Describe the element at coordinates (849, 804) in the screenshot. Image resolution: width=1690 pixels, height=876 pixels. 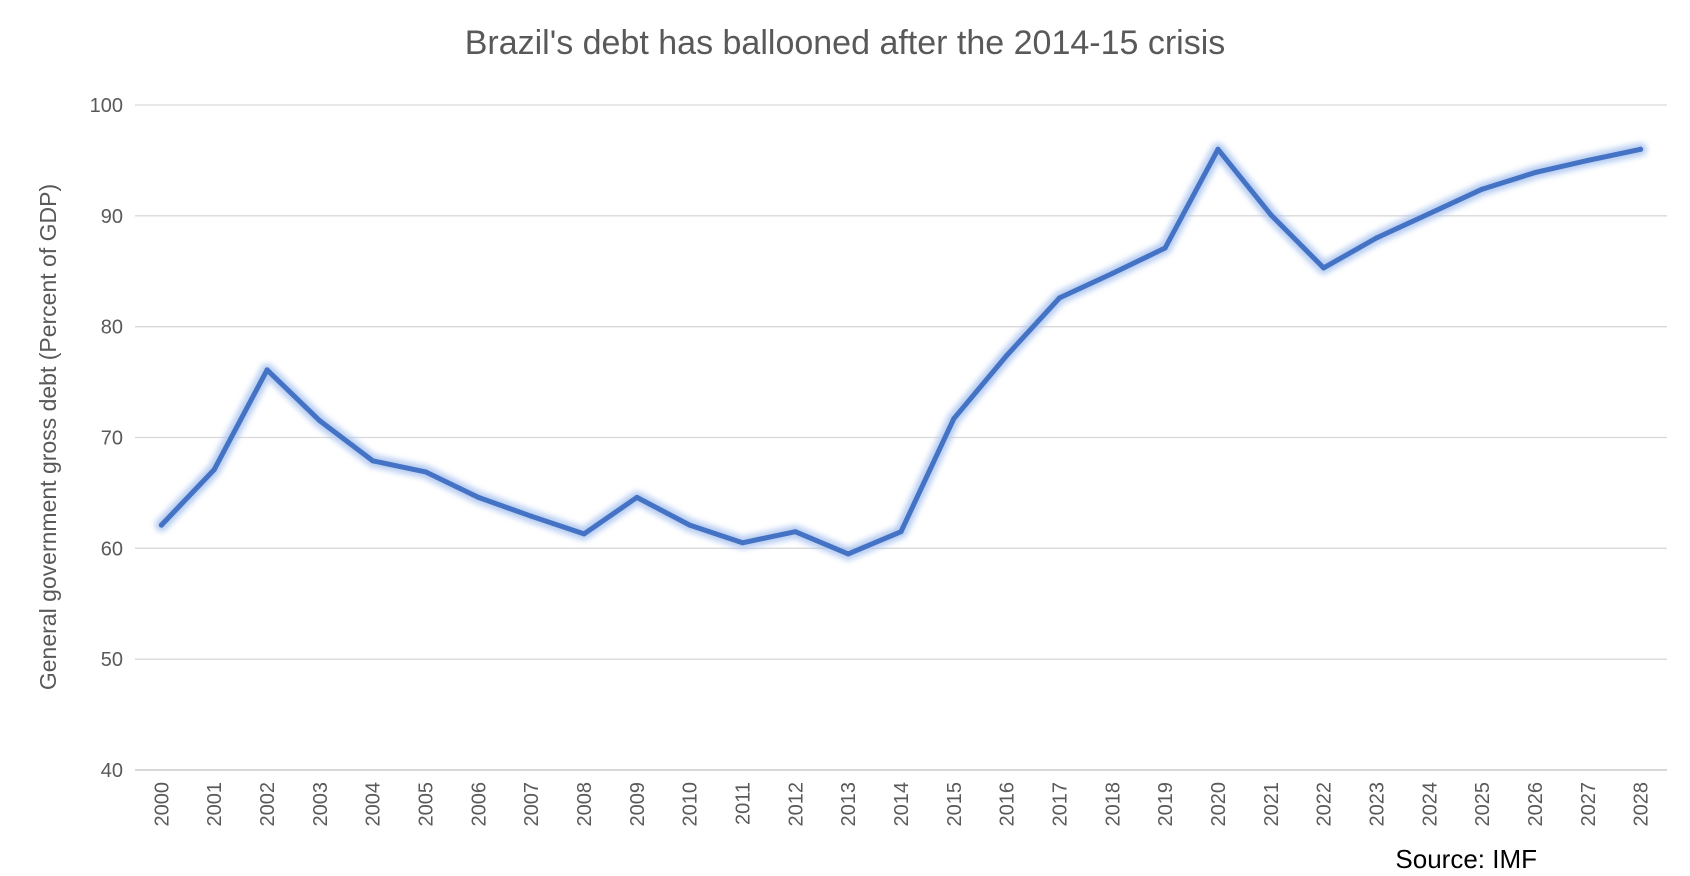
I see `x-tick-label: 2013` at that location.